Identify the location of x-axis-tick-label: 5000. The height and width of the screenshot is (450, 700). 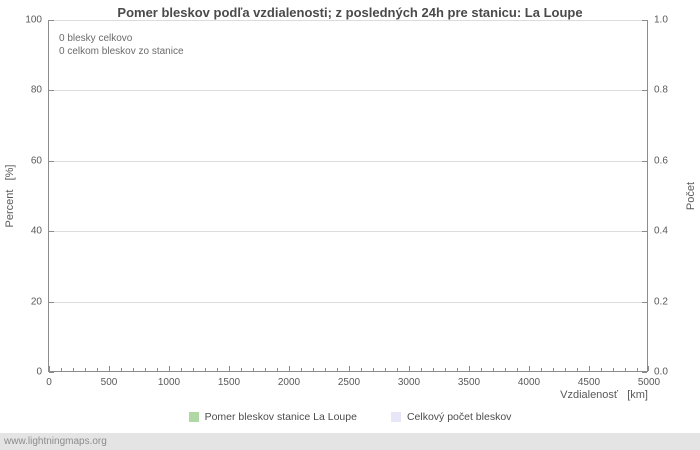
(649, 382).